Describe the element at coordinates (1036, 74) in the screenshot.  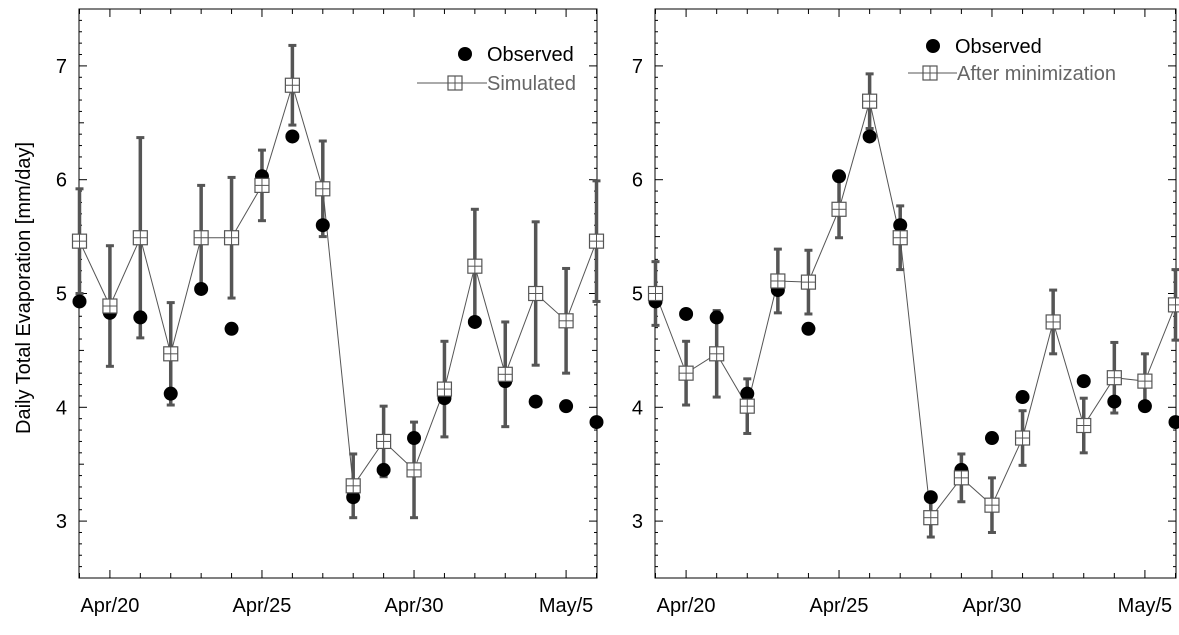
I see `legend-sim-label: After minimization` at that location.